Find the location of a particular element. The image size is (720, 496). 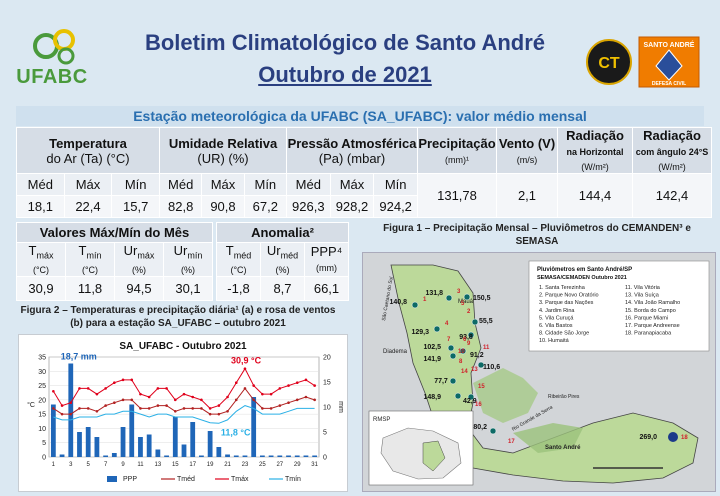

rain-gauge-number: 1 is located at coordinates (425, 300).